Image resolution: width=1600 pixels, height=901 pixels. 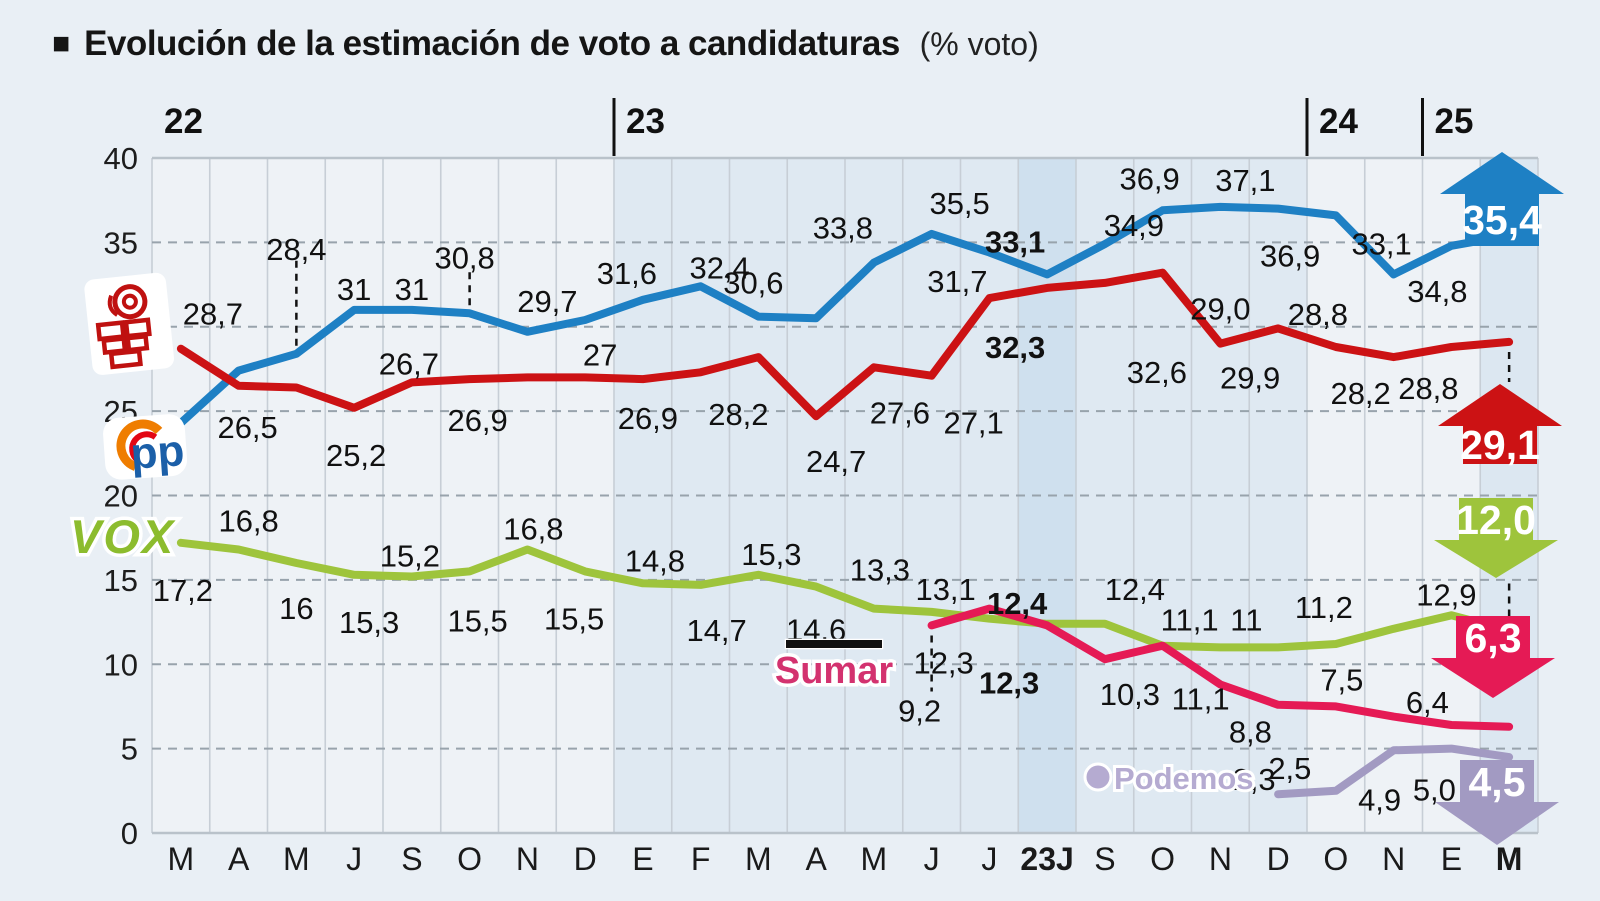 What do you see at coordinates (845, 344) in the screenshot?
I see `psoe-line` at bounding box center [845, 344].